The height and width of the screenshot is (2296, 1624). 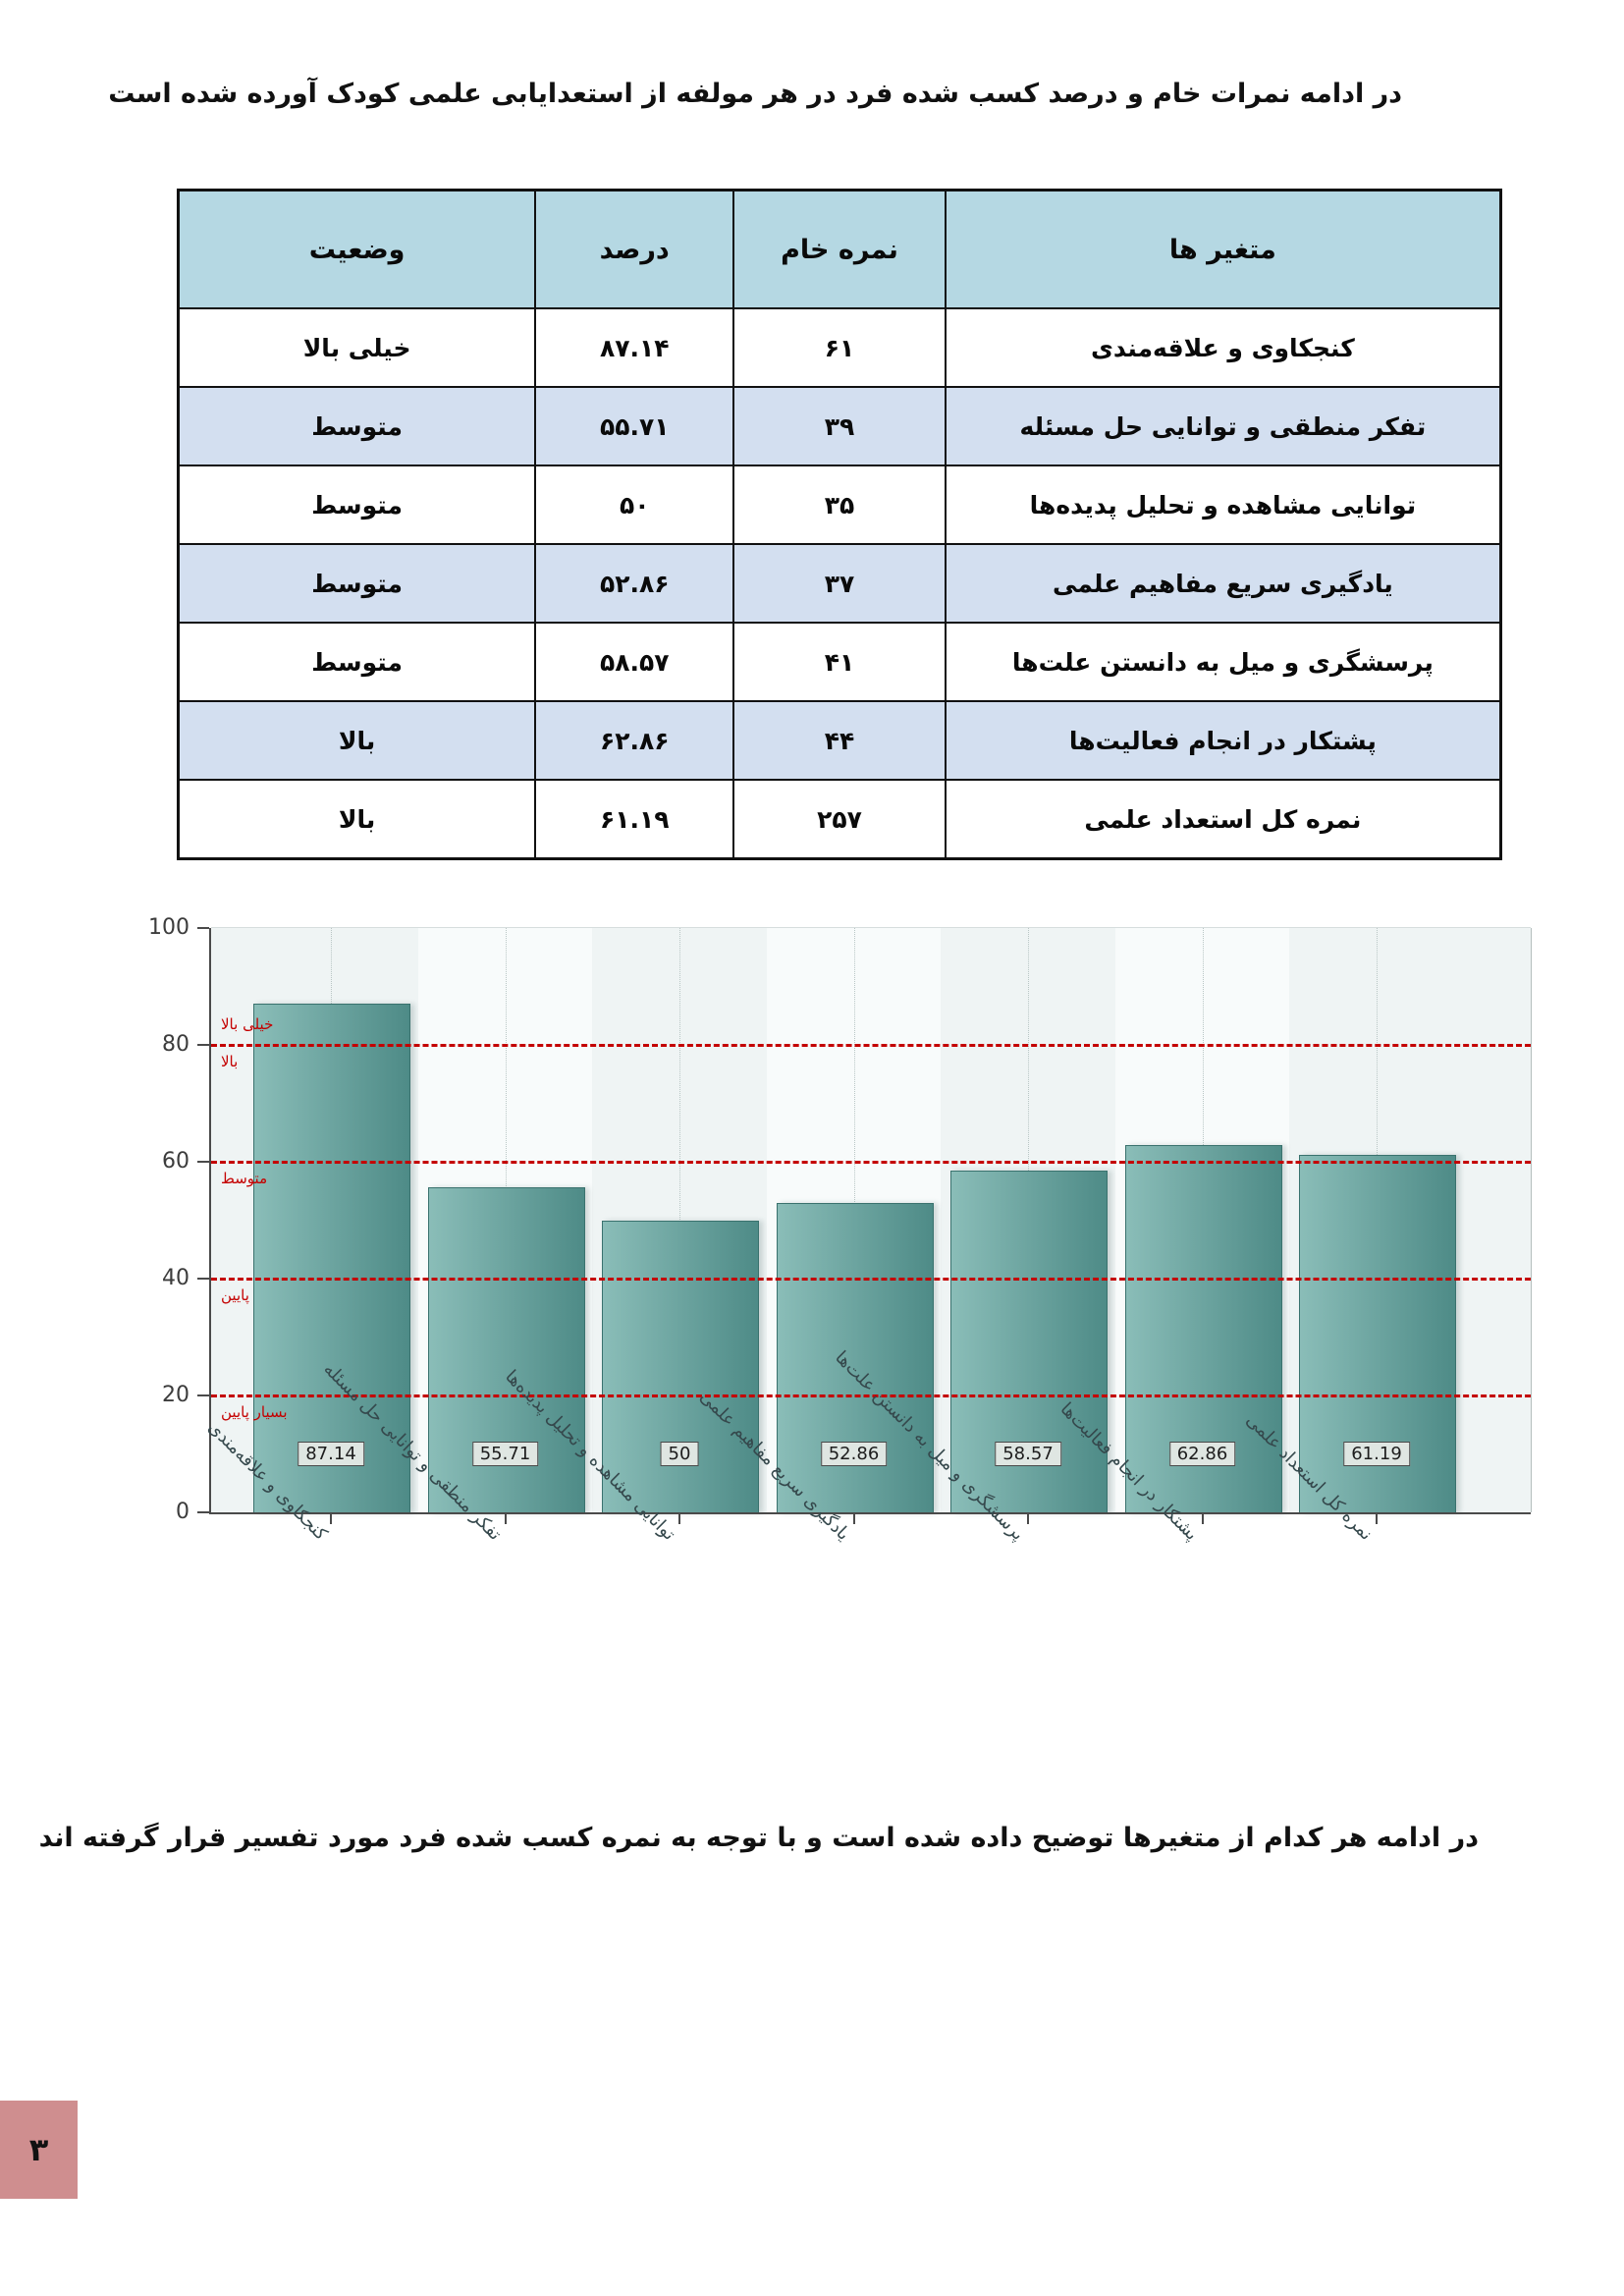 I want to click on variable-cell: پشتکار در انجام فعالیت‌ها, so click(x=1223, y=740).